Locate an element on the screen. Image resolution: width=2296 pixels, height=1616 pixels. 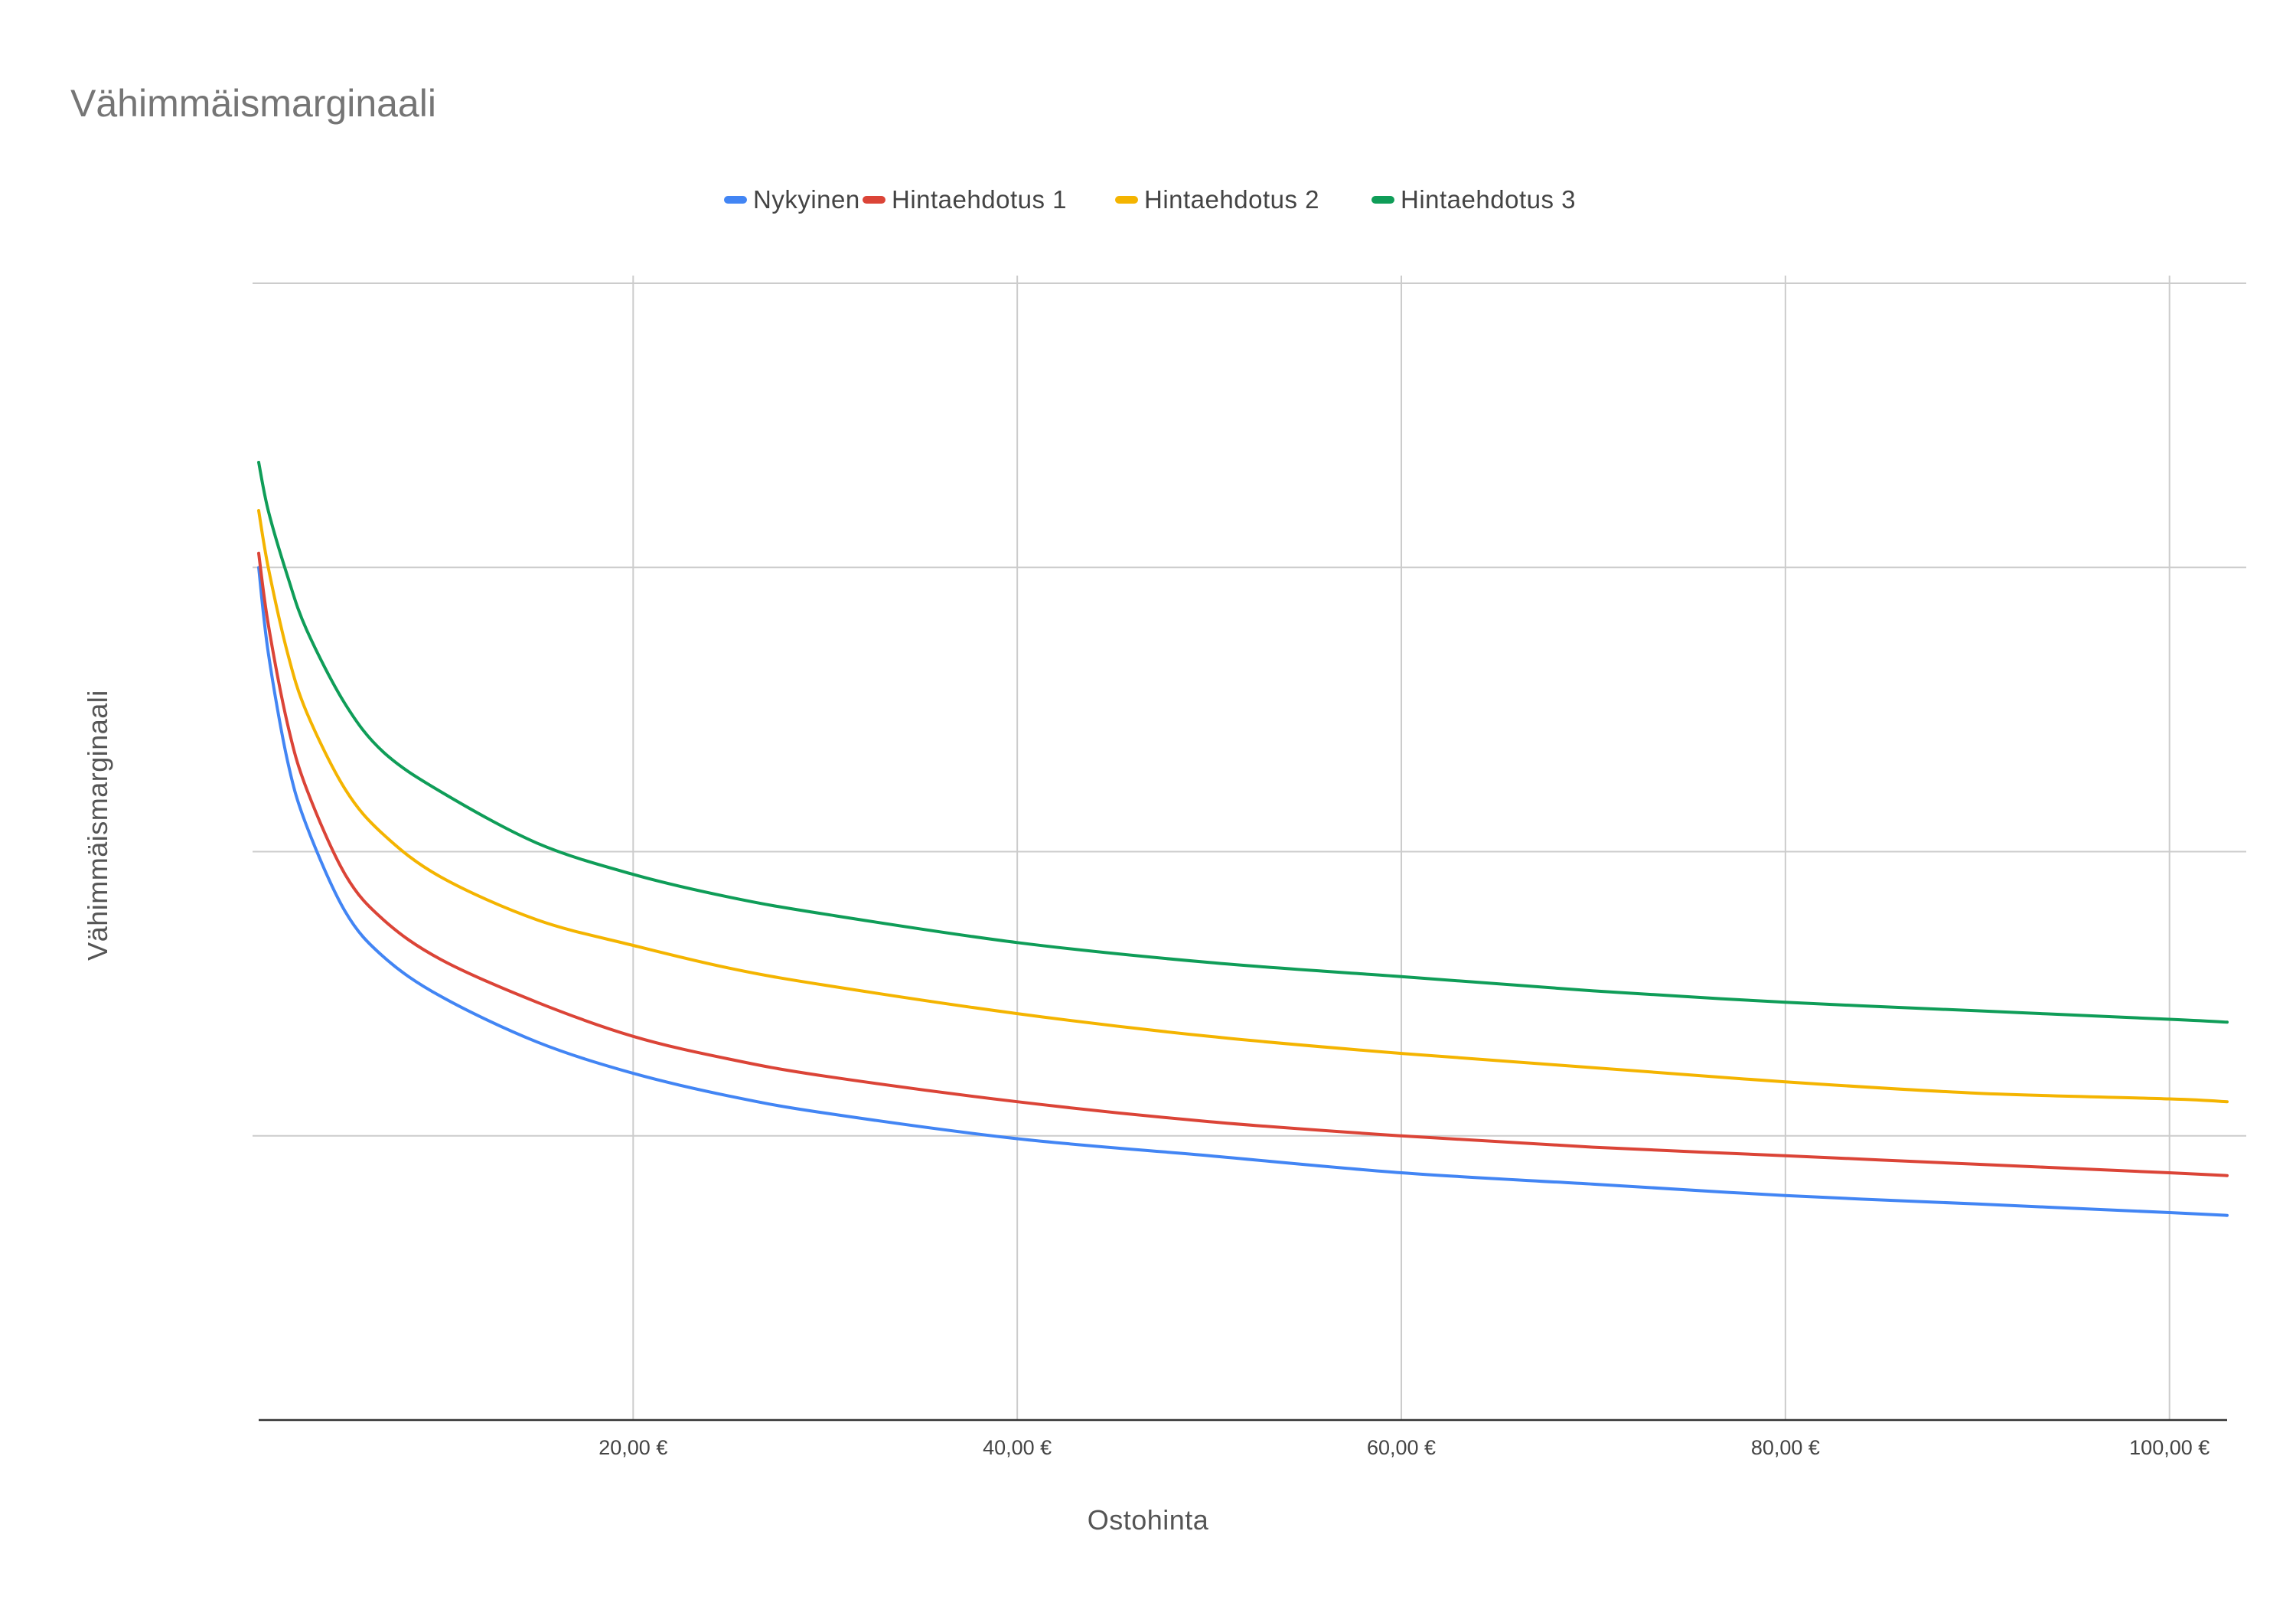
x-tick-label: 40,00 € is located at coordinates (1017, 1447).